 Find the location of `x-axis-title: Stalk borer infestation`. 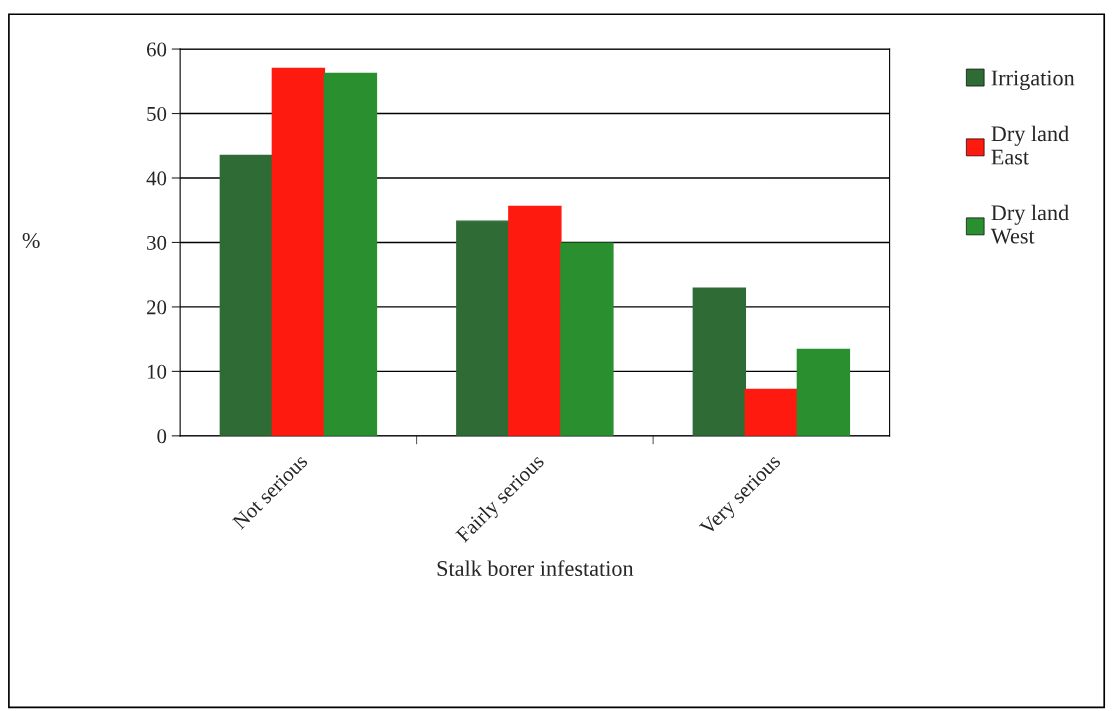

x-axis-title: Stalk borer infestation is located at coordinates (535, 568).